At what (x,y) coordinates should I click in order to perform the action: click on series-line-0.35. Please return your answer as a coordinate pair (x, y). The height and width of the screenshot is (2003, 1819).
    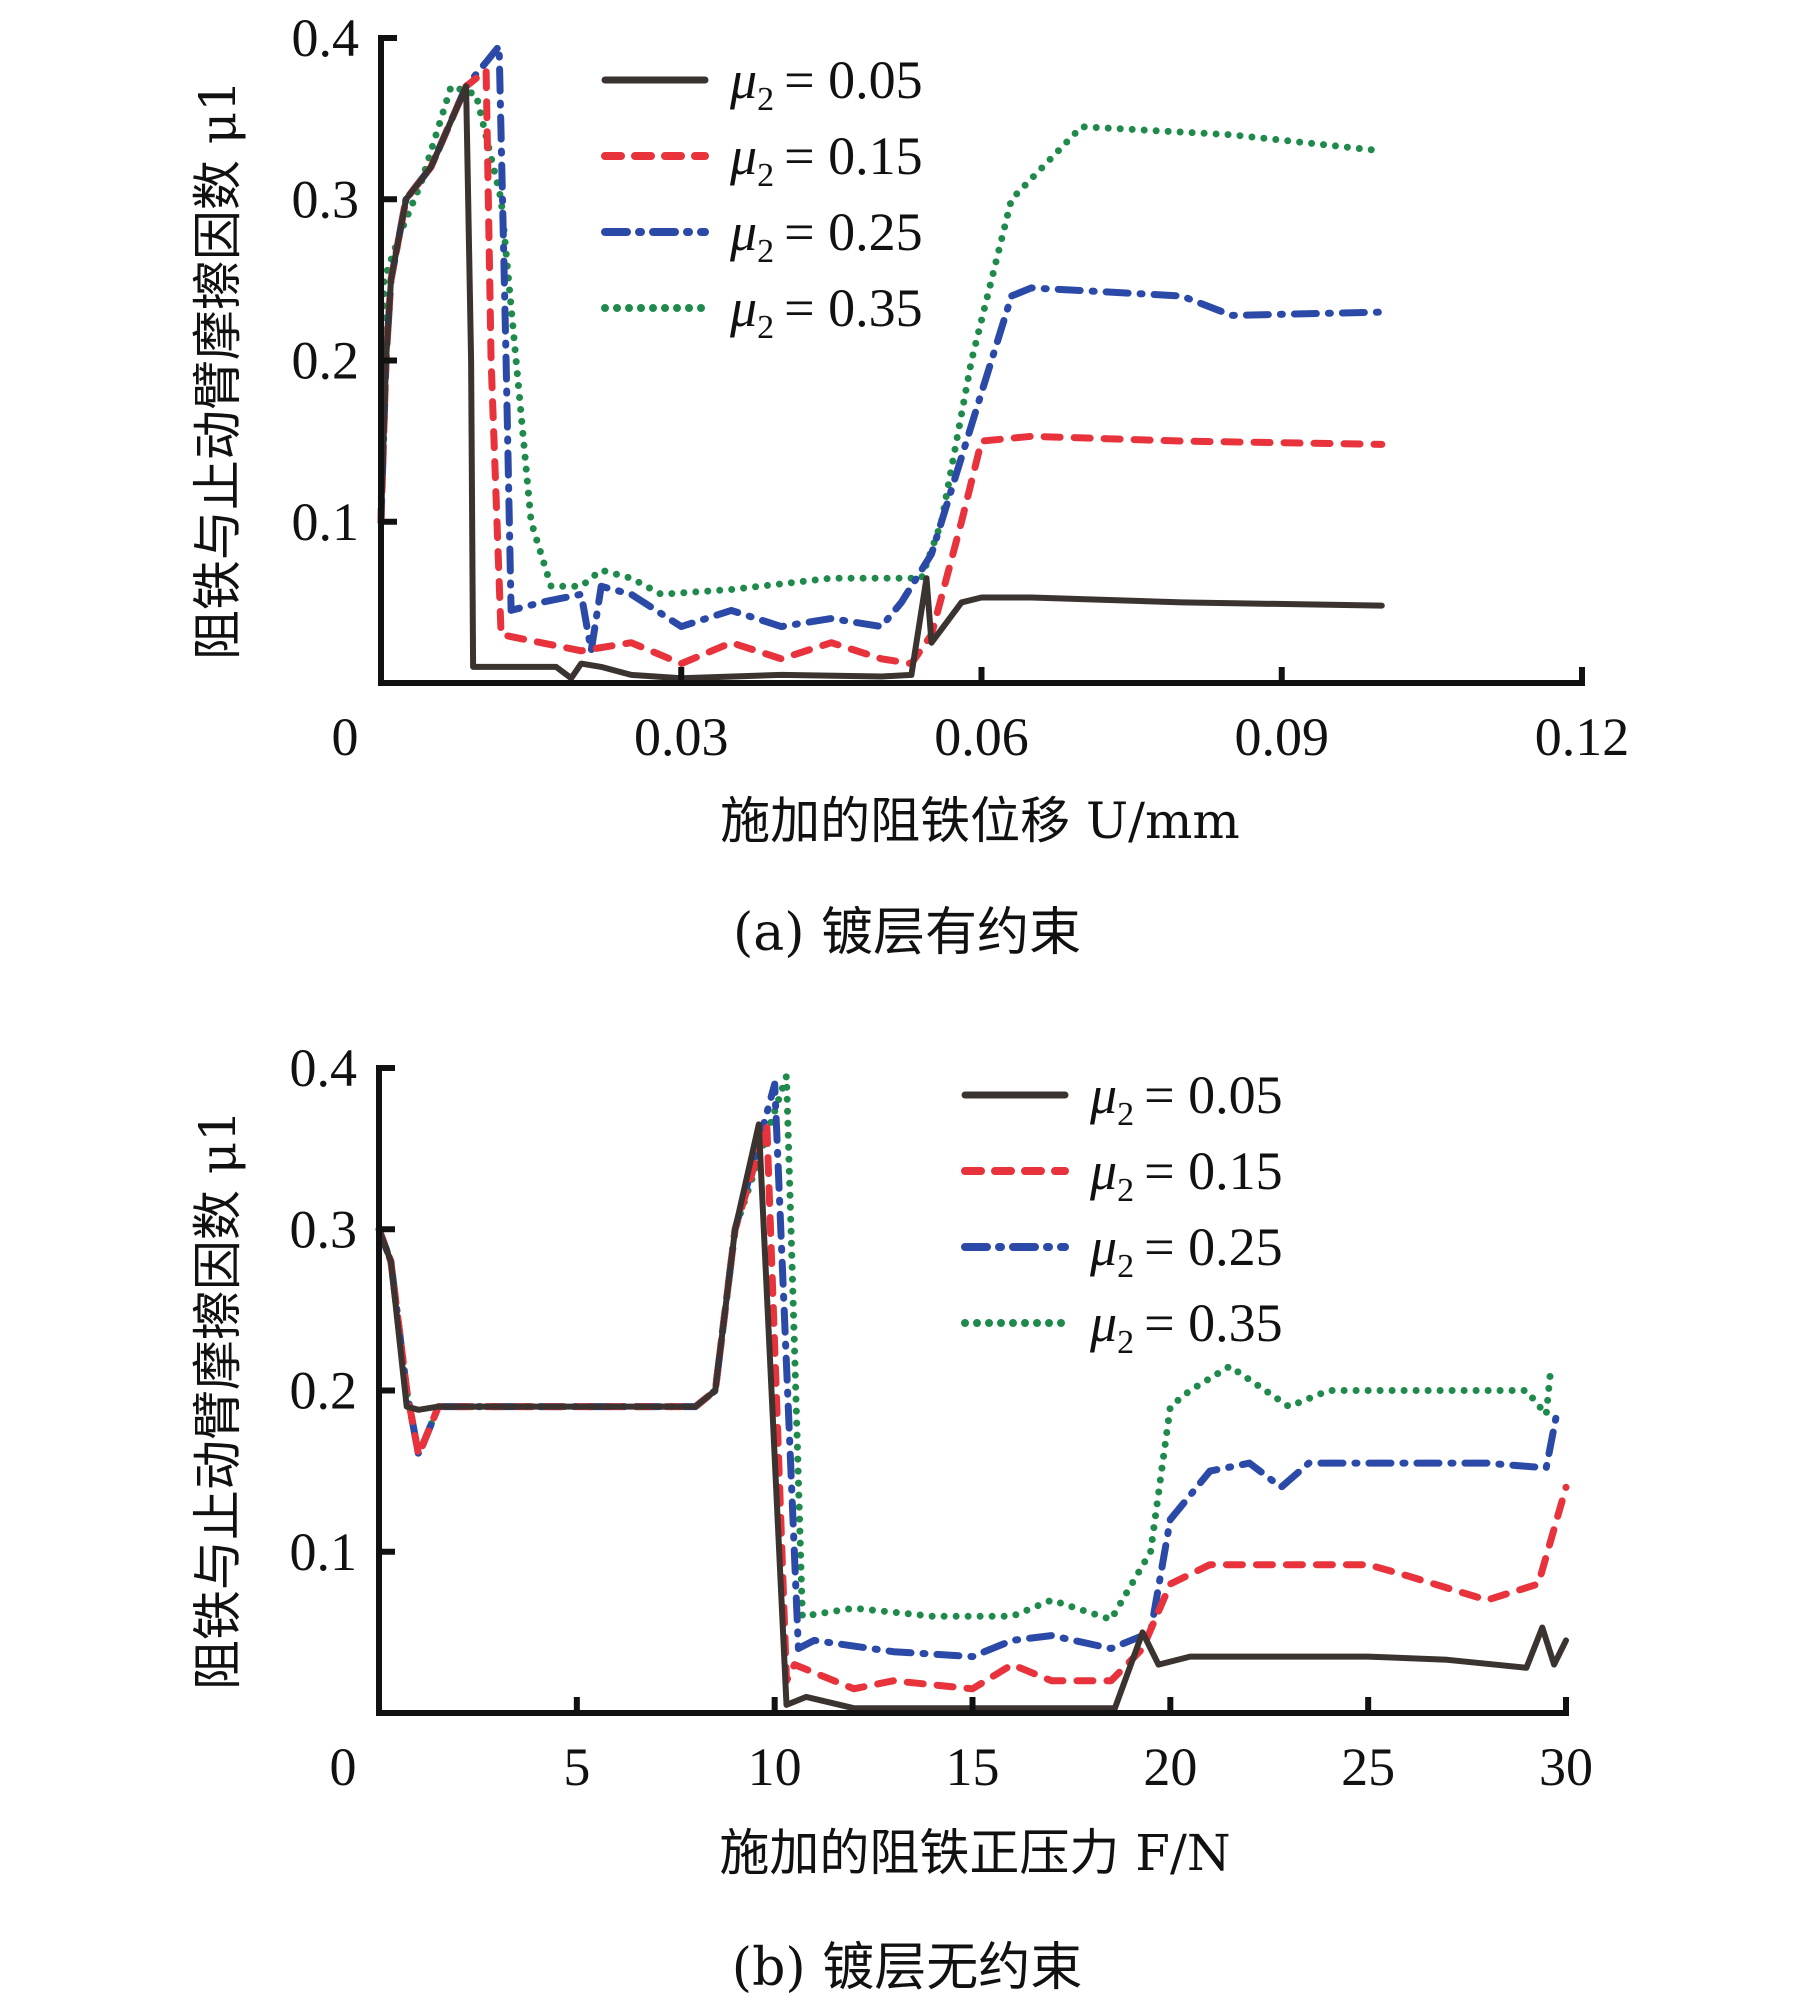
    Looking at the image, I should click on (881, 340).